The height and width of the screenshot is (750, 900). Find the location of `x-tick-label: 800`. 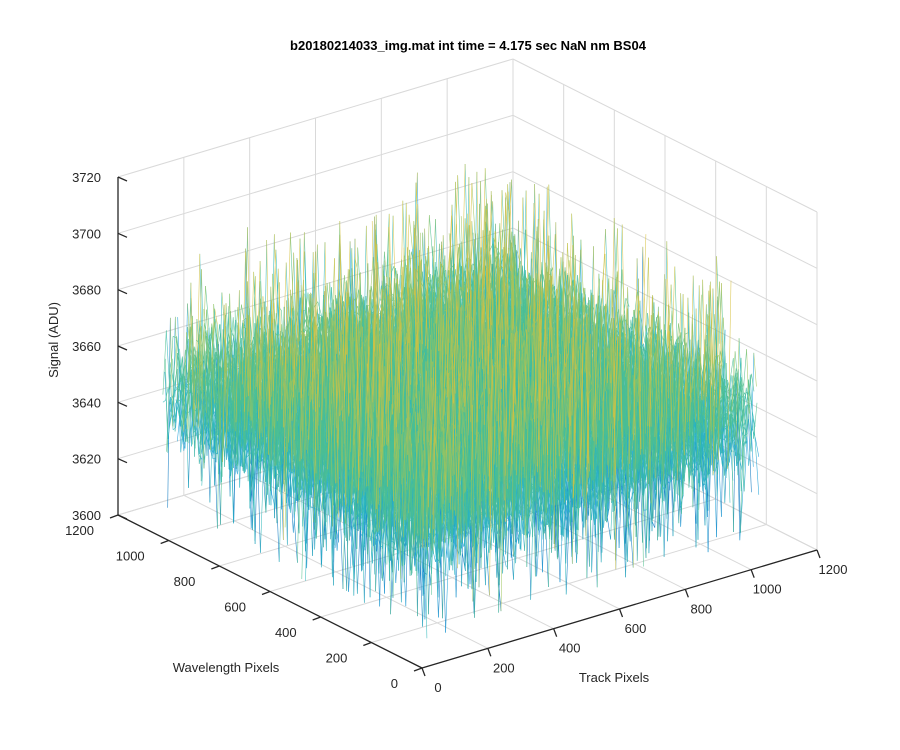

x-tick-label: 800 is located at coordinates (701, 608).